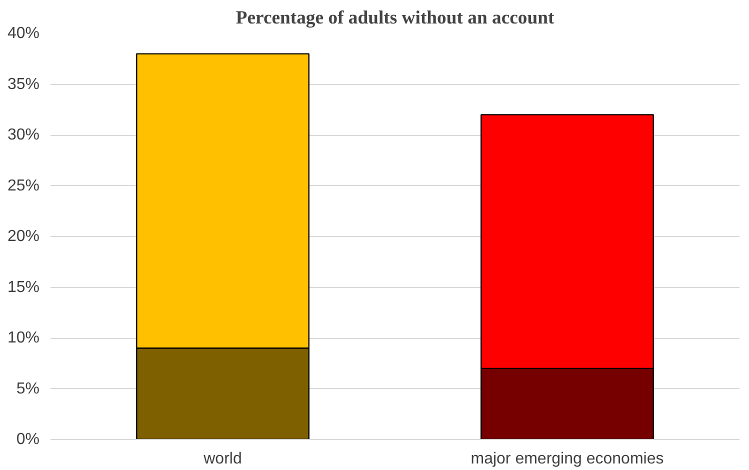 The width and height of the screenshot is (749, 470). I want to click on y-tick-label: 15%, so click(23, 287).